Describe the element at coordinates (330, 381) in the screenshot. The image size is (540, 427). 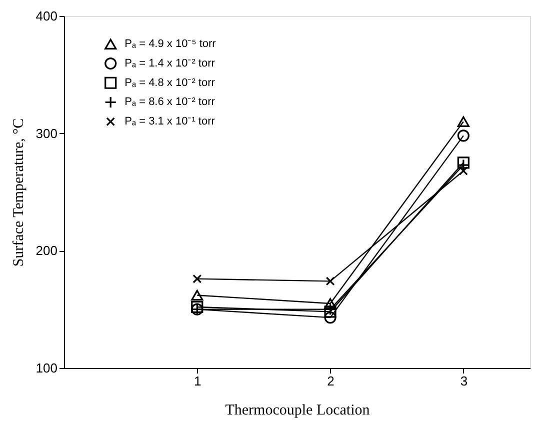
I see `x-tick-label: 2` at that location.